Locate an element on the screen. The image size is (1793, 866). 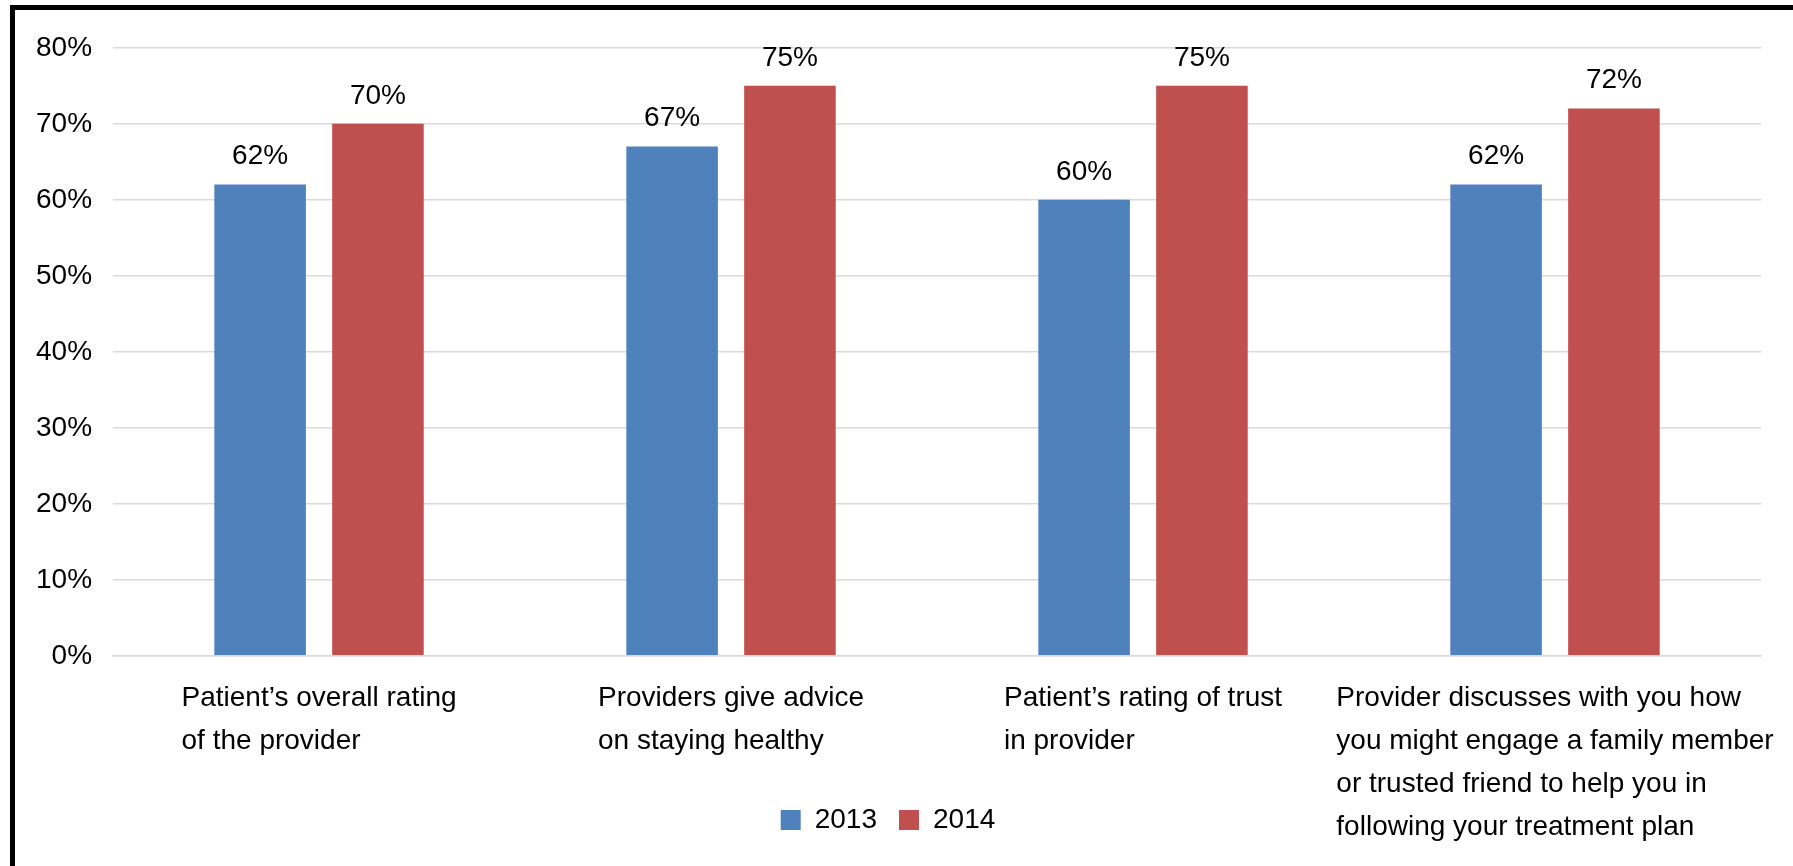
y-tick-label: 70% is located at coordinates (64, 122).